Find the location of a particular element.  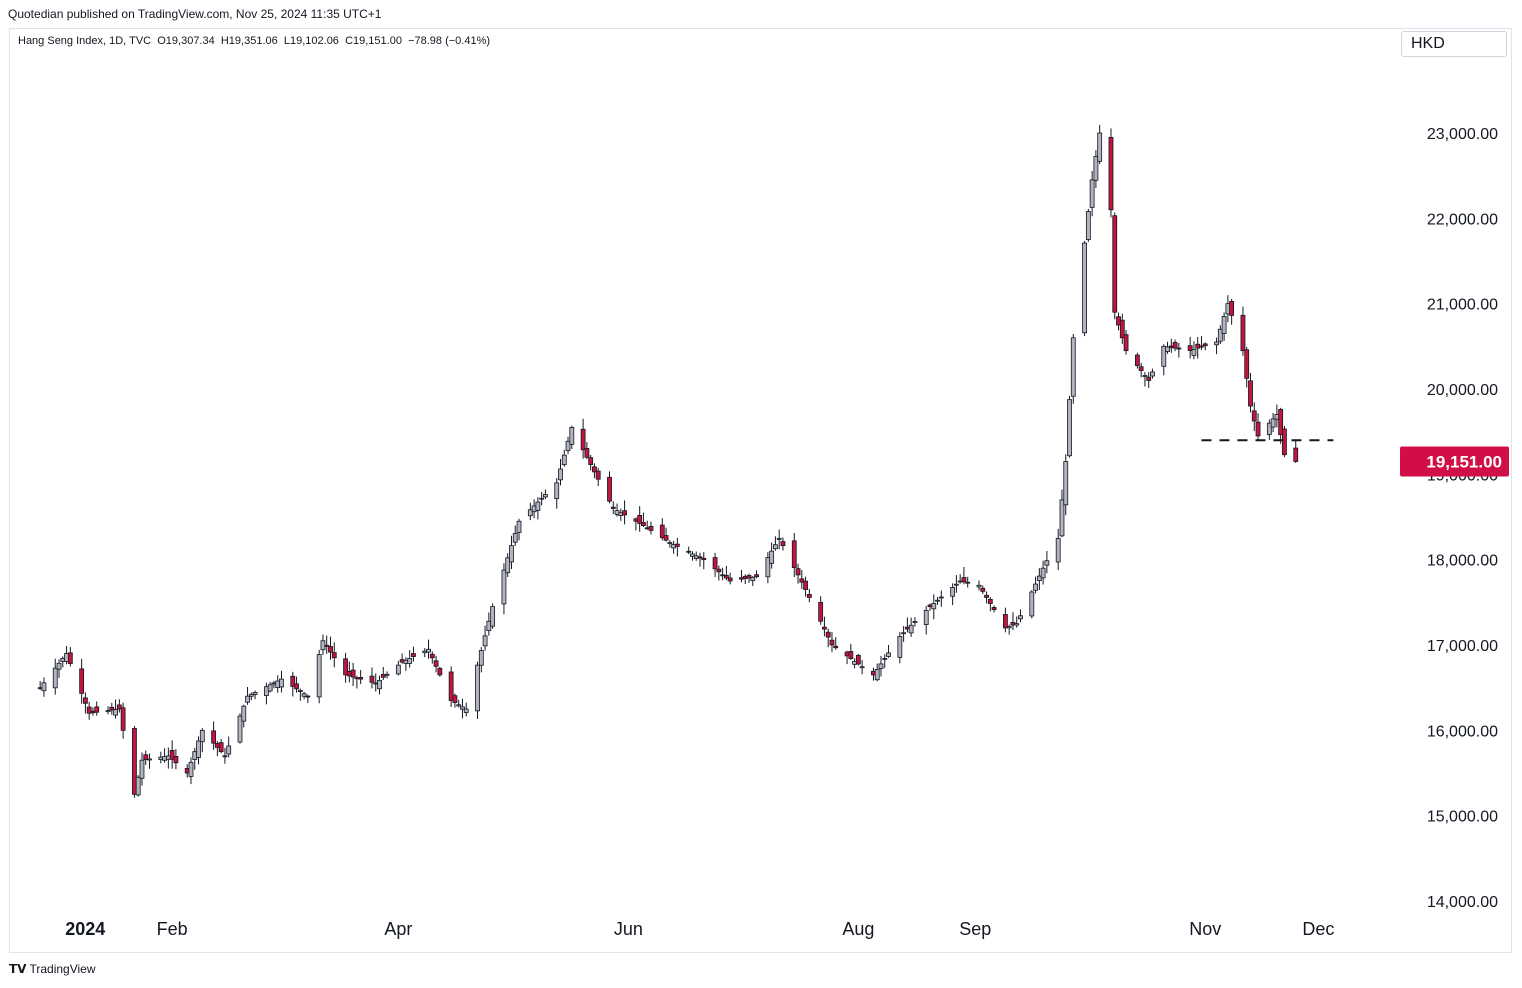

currency-button: HKD is located at coordinates (1454, 44).